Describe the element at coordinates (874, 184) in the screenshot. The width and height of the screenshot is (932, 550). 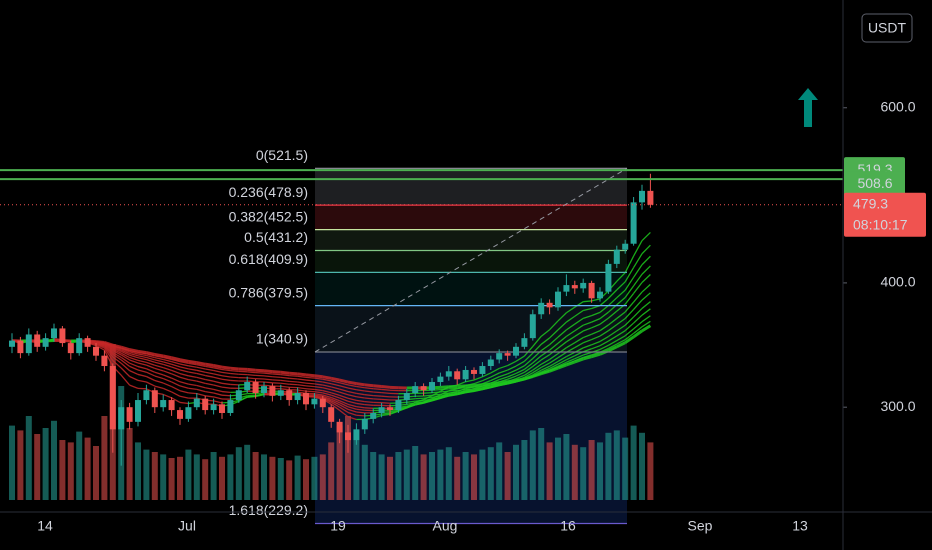
I see `price-tag` at that location.